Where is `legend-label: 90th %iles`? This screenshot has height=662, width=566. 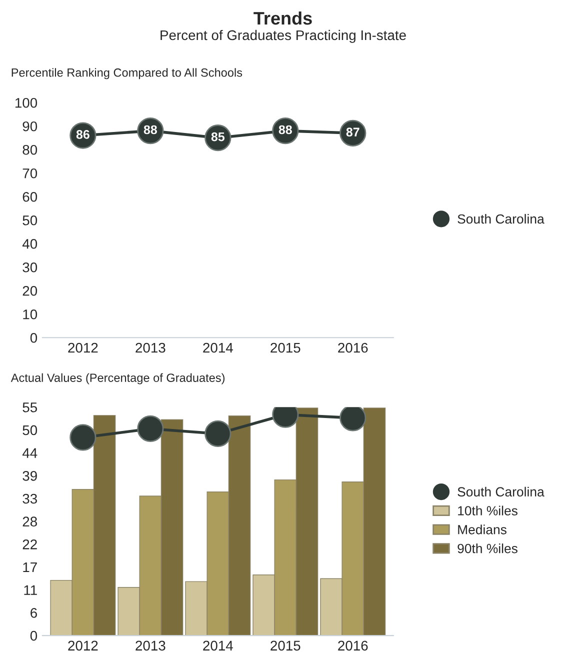 legend-label: 90th %iles is located at coordinates (488, 549).